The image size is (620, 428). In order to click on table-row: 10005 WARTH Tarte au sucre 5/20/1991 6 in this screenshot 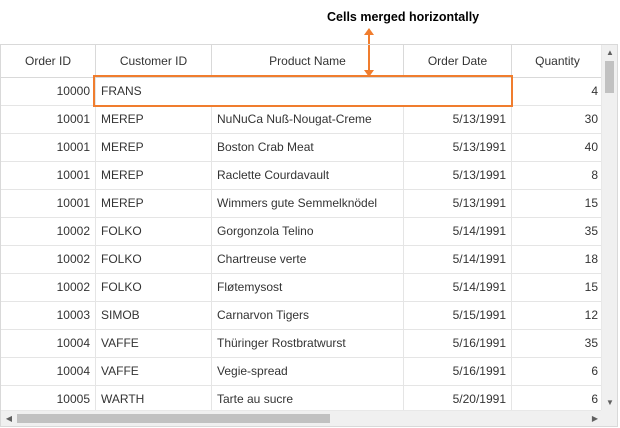, I will do `click(302, 398)`.